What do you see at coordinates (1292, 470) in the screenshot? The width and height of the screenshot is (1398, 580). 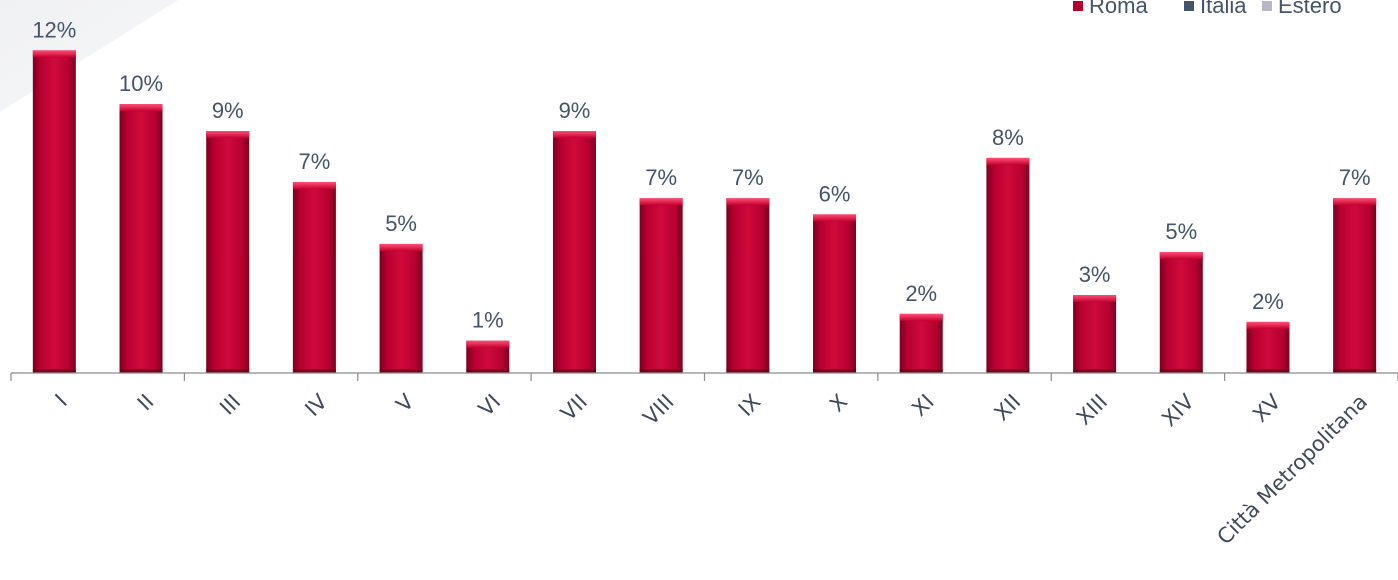 I see `x-tick-label: Città Metropolitana` at bounding box center [1292, 470].